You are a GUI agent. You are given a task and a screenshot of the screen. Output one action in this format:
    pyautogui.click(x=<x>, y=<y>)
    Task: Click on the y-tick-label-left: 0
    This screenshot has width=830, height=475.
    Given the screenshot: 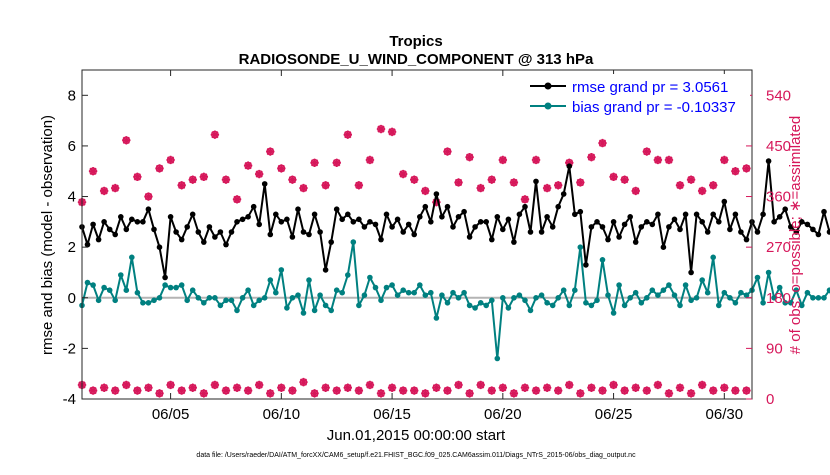 What is the action you would take?
    pyautogui.click(x=72, y=298)
    